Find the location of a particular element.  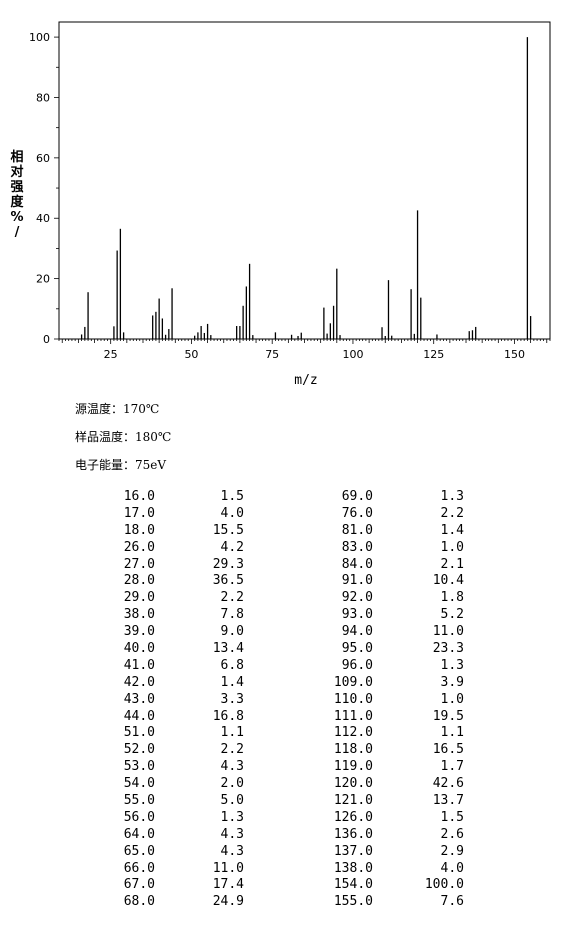

mz-cell: 18.0 is located at coordinates (139, 530).